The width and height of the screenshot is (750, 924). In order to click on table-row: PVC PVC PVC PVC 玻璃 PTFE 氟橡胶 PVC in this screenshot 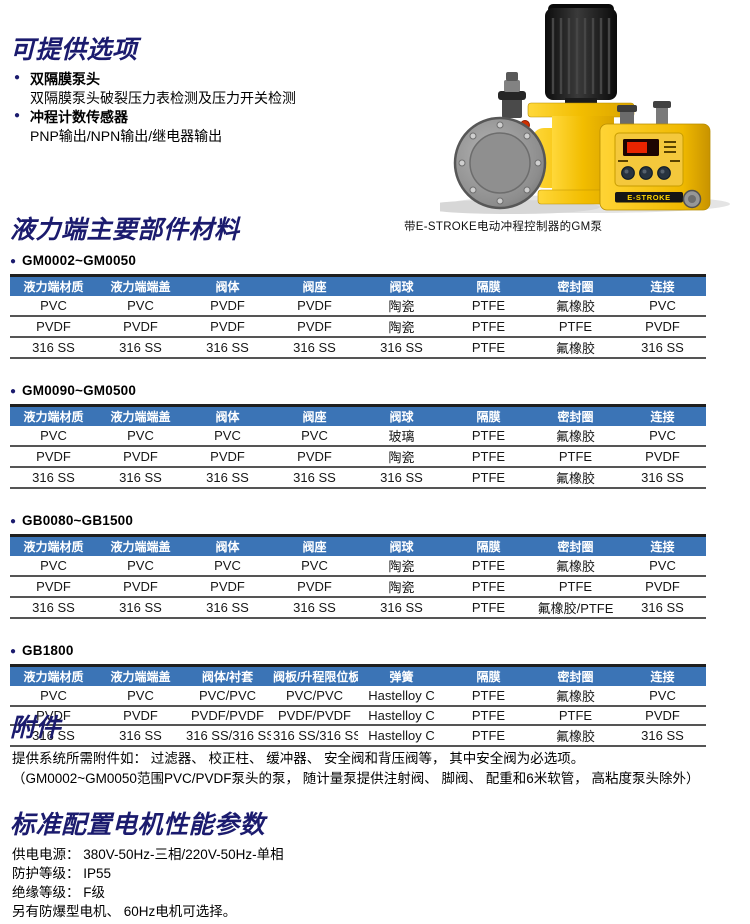, I will do `click(358, 436)`.